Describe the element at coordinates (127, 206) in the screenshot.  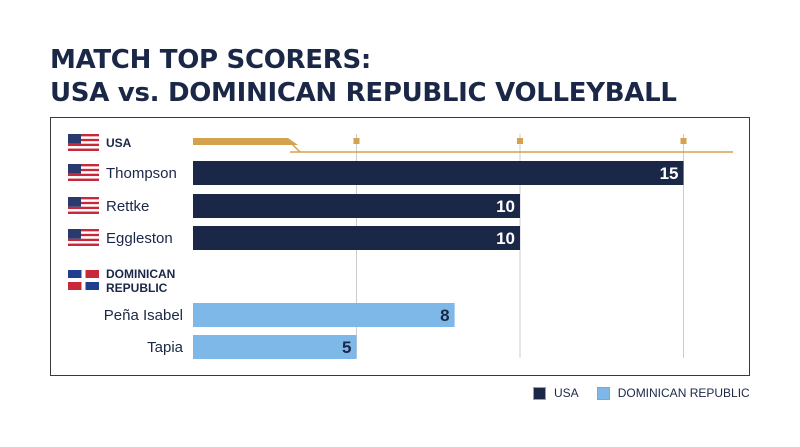
I see `player-name: Rettke` at that location.